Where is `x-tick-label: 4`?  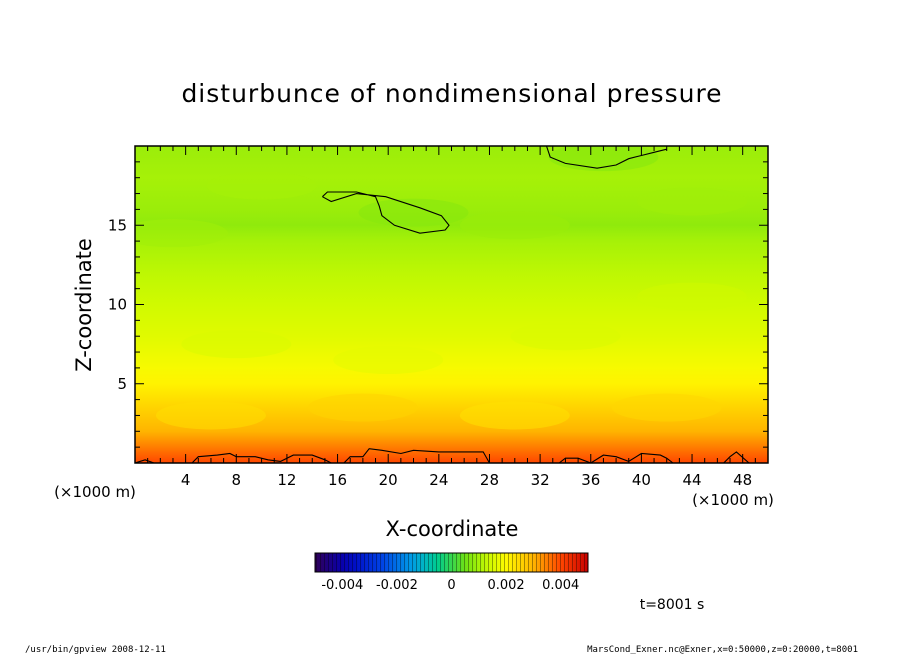 x-tick-label: 4 is located at coordinates (186, 480).